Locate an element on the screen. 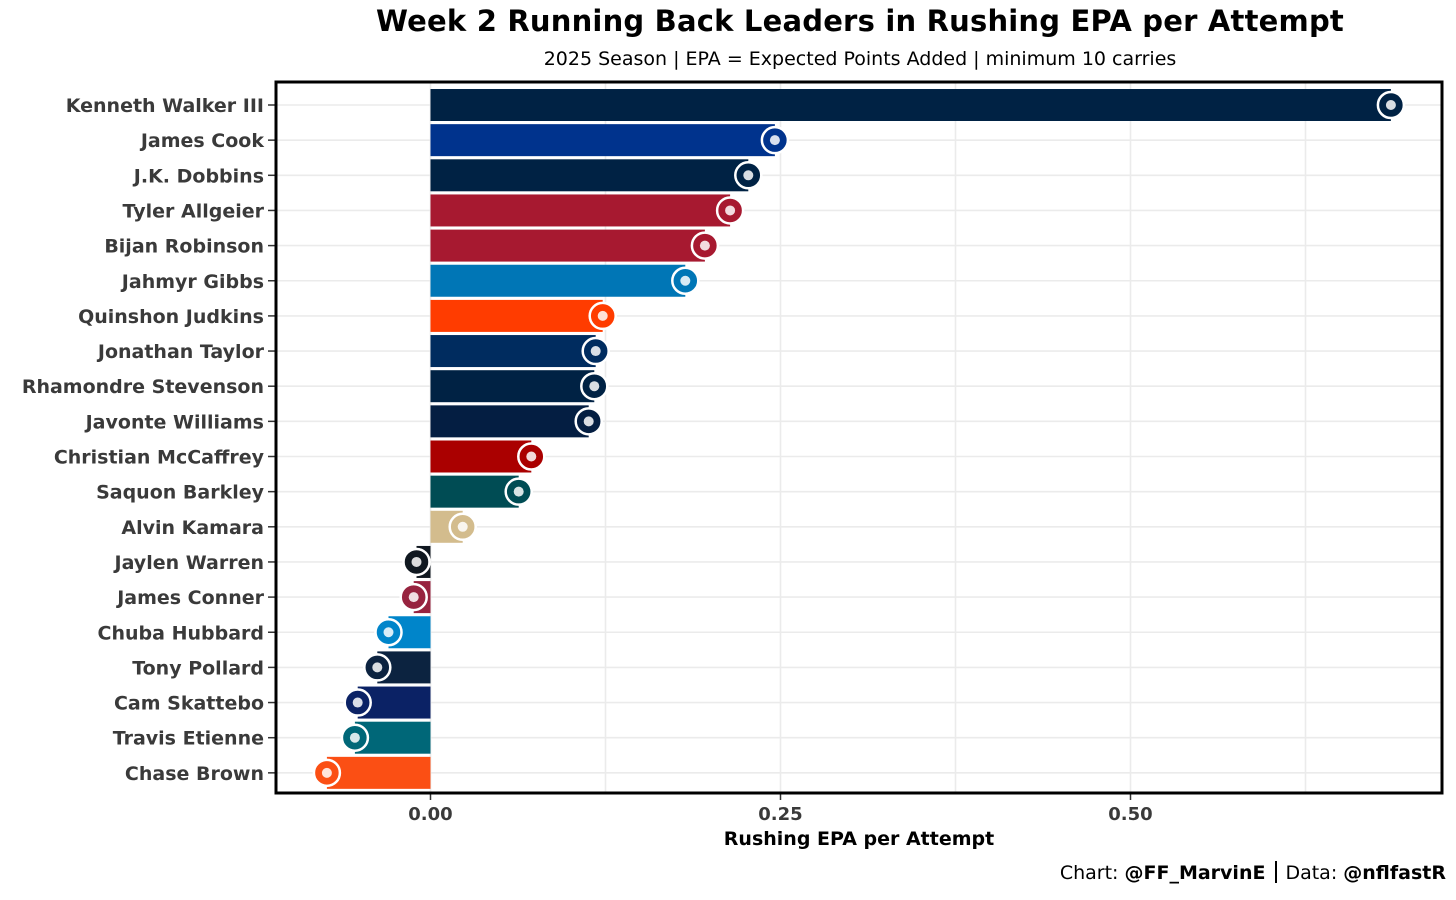 This screenshot has width=1456, height=900. y-tick-label: Jonathan Taylor is located at coordinates (180, 352).